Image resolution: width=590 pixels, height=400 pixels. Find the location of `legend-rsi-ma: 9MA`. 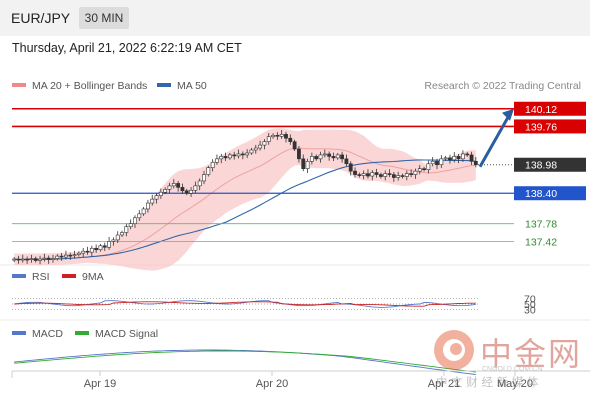

legend-rsi-ma: 9MA is located at coordinates (83, 277).